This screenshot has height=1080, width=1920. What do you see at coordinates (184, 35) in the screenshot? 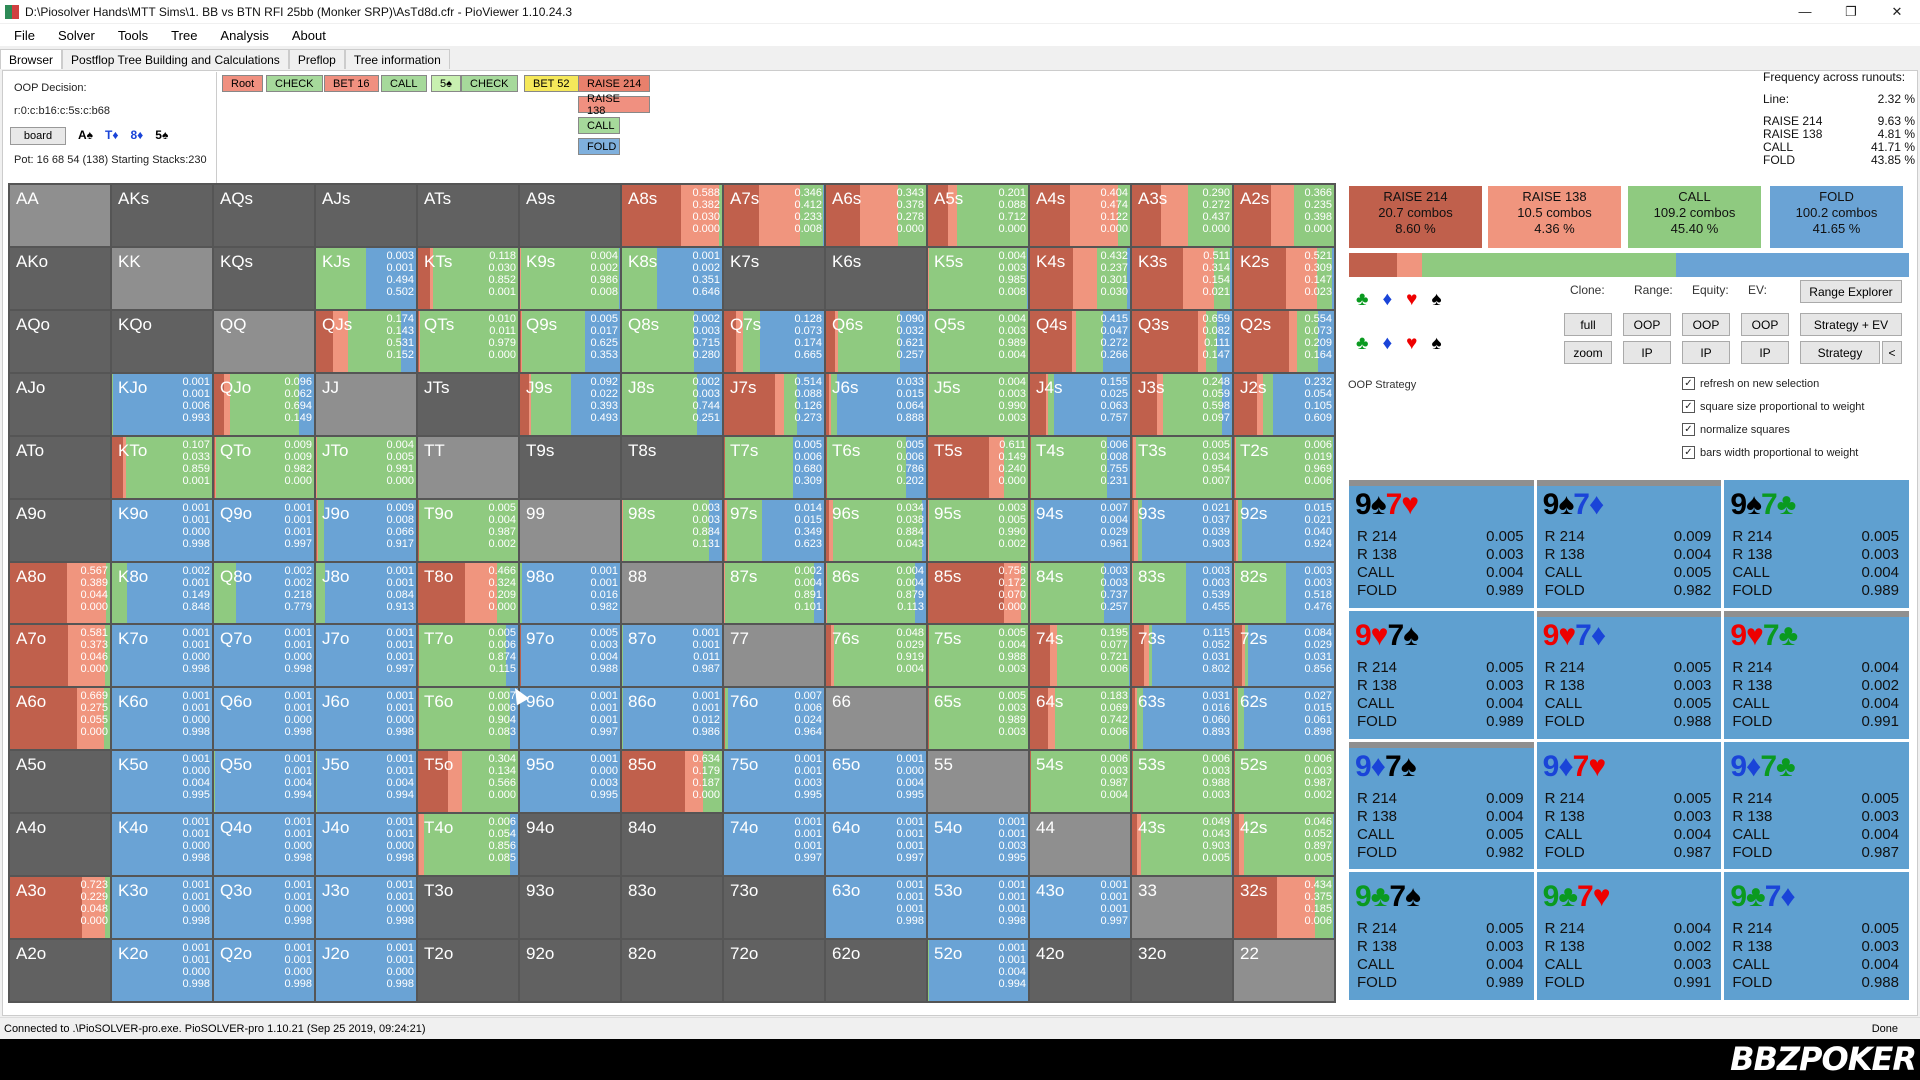
I see `menu-tree: Tree` at bounding box center [184, 35].